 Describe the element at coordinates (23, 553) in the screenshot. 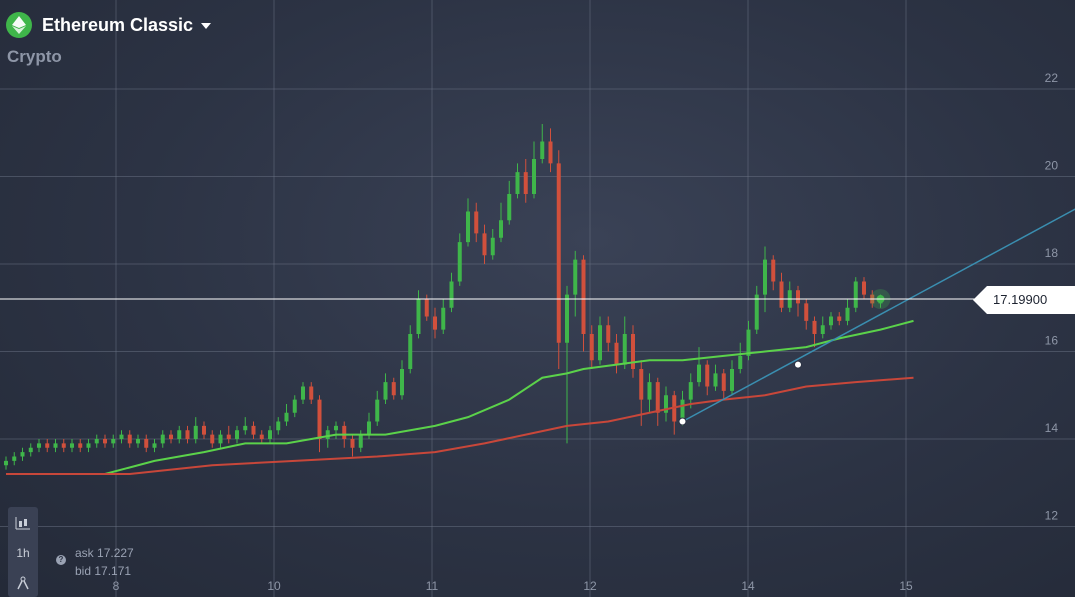

I see `timeframe-button: 1h` at that location.